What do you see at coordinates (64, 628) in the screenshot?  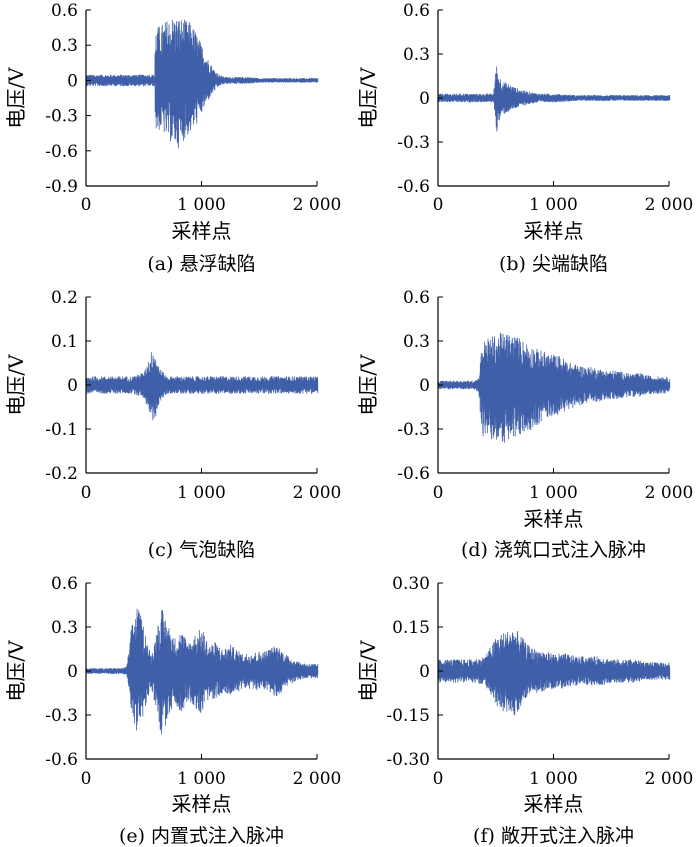 I see `y-tick-label-e-1: 0.3` at bounding box center [64, 628].